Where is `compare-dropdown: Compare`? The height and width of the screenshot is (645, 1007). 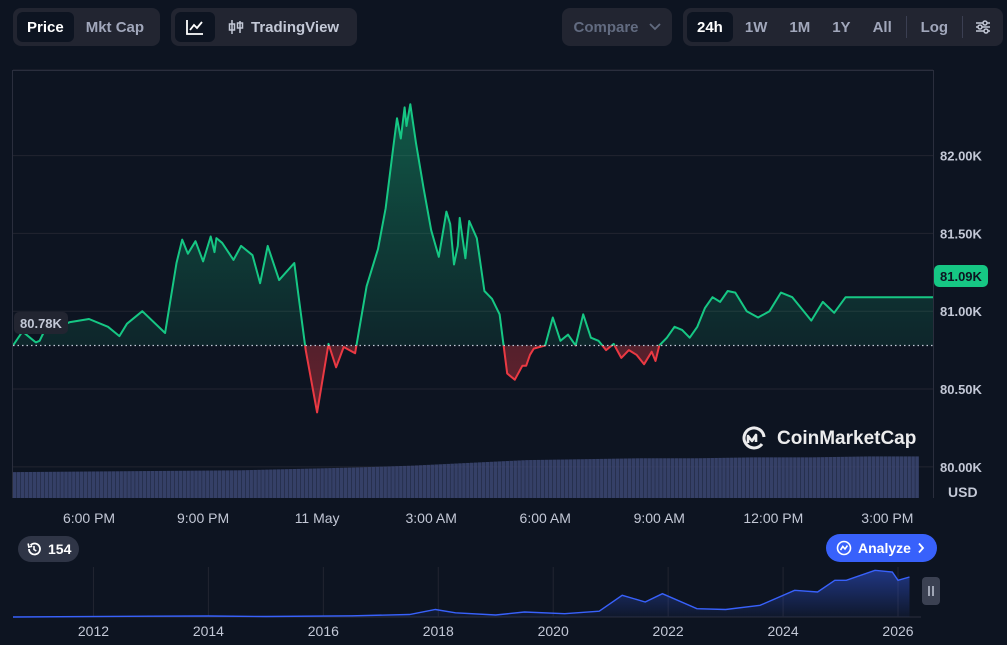 compare-dropdown: Compare is located at coordinates (617, 27).